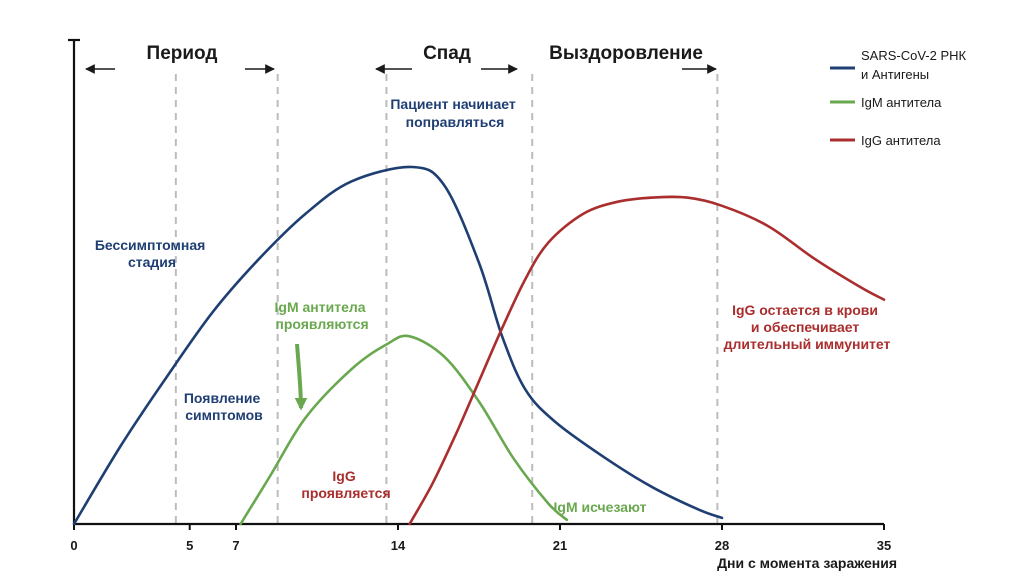  I want to click on annotation-asymptomatic: Бессимптомная стадия, so click(152, 253).